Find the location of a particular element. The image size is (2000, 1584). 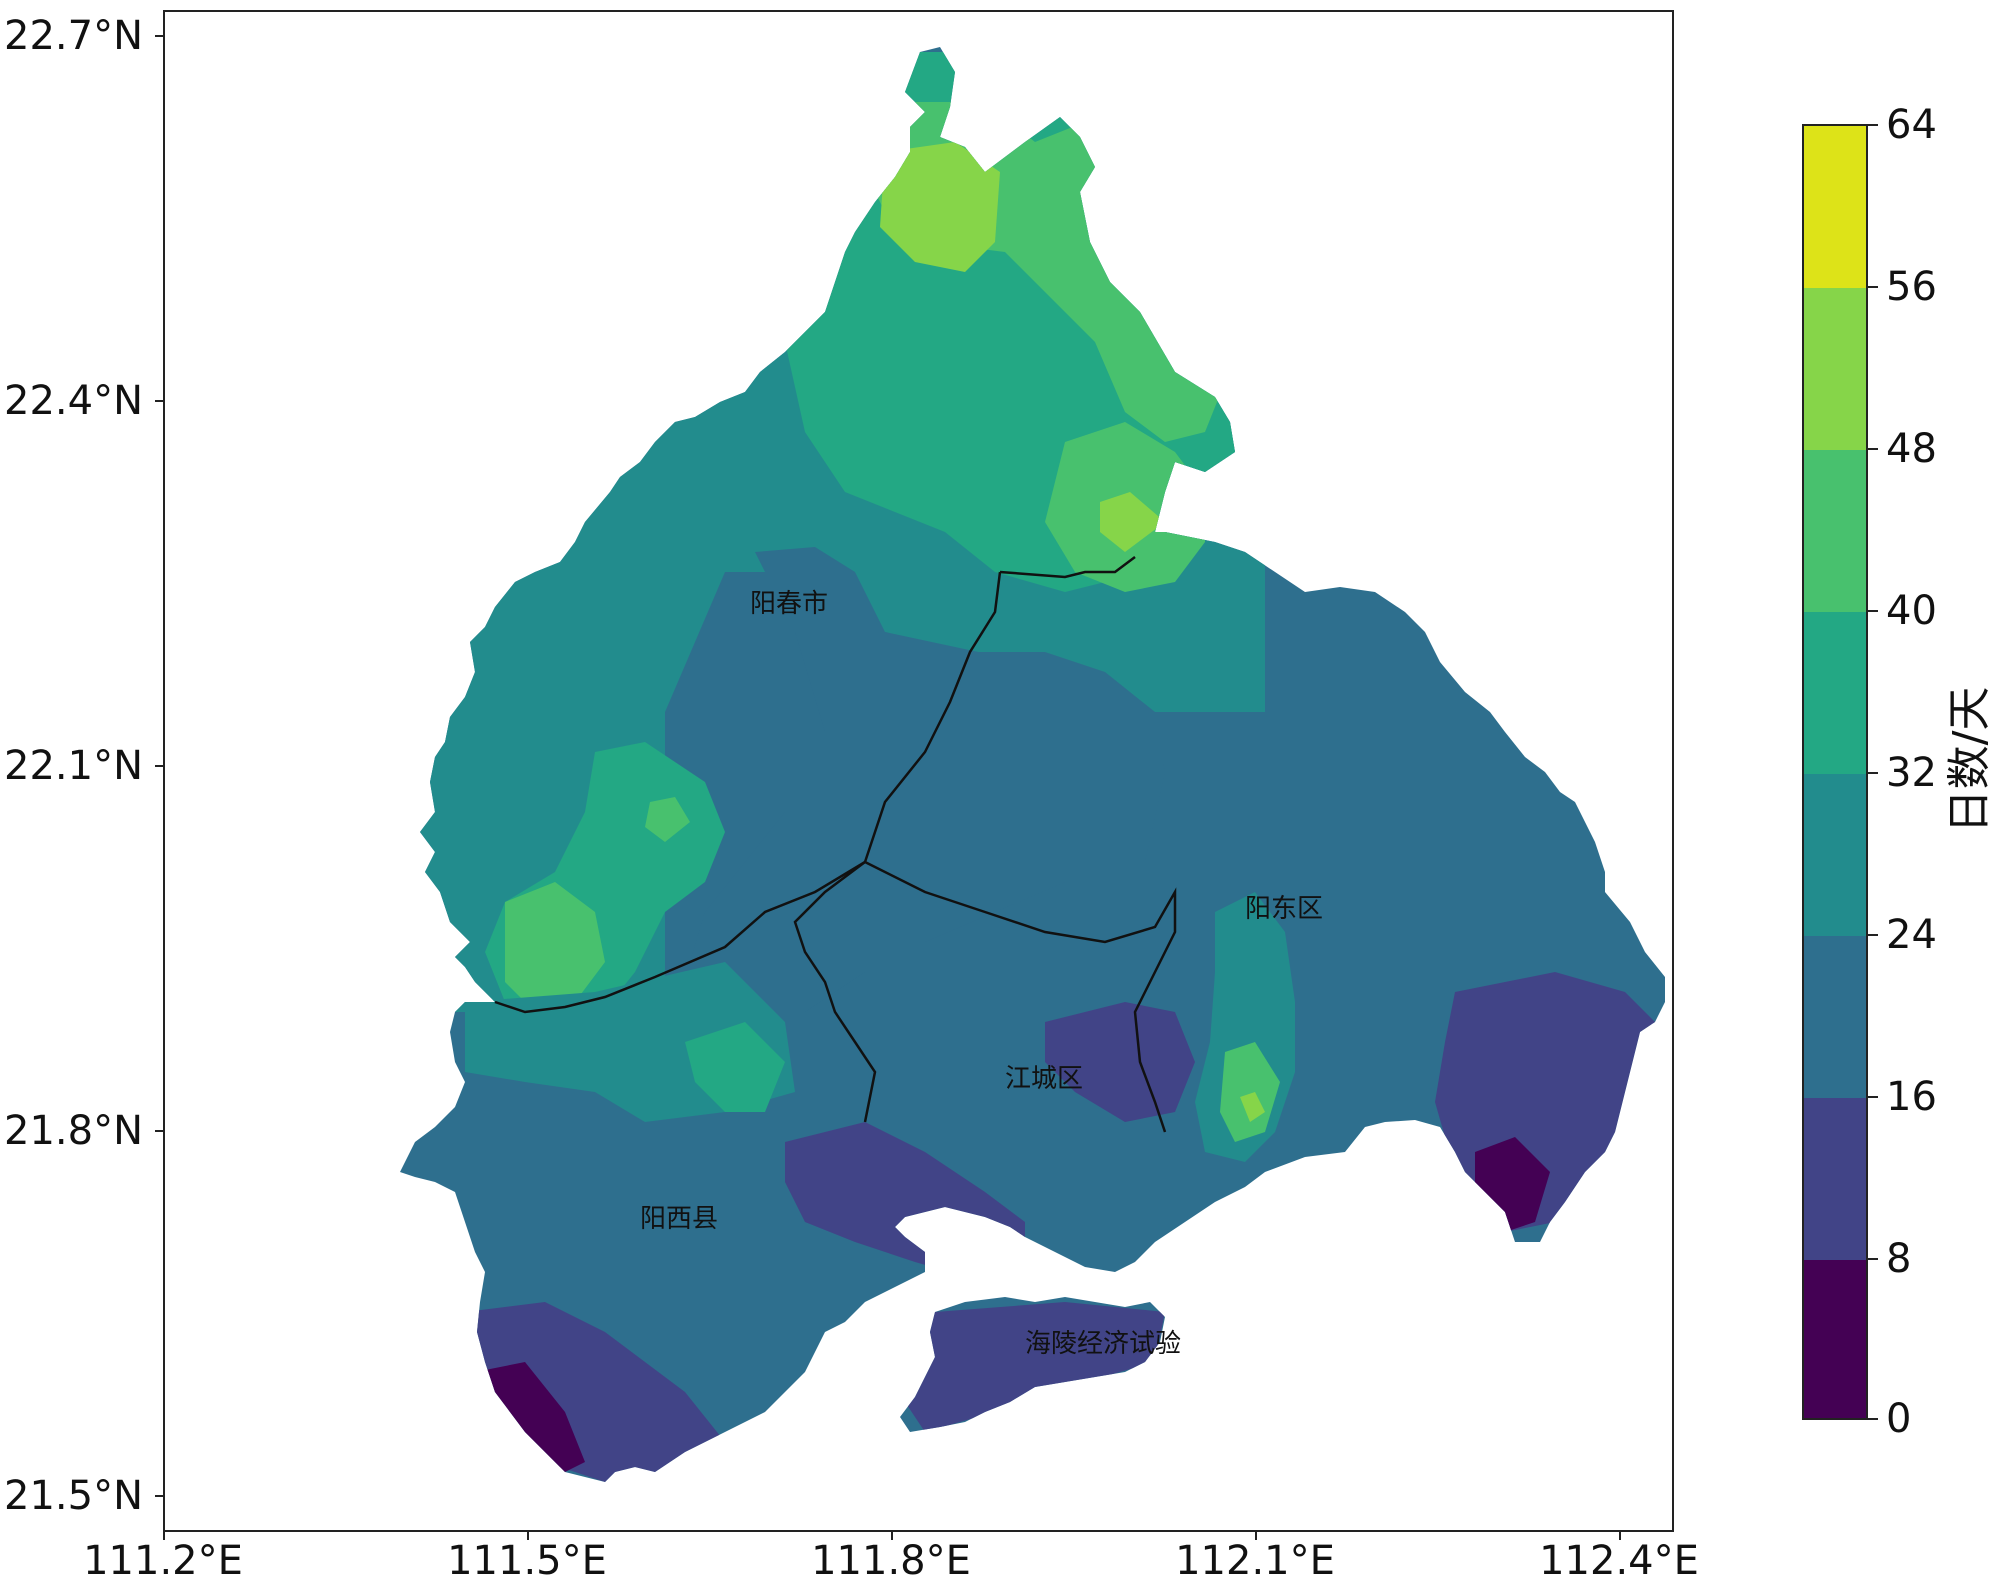

colorbar-tick-label: 0 is located at coordinates (1899, 1419).